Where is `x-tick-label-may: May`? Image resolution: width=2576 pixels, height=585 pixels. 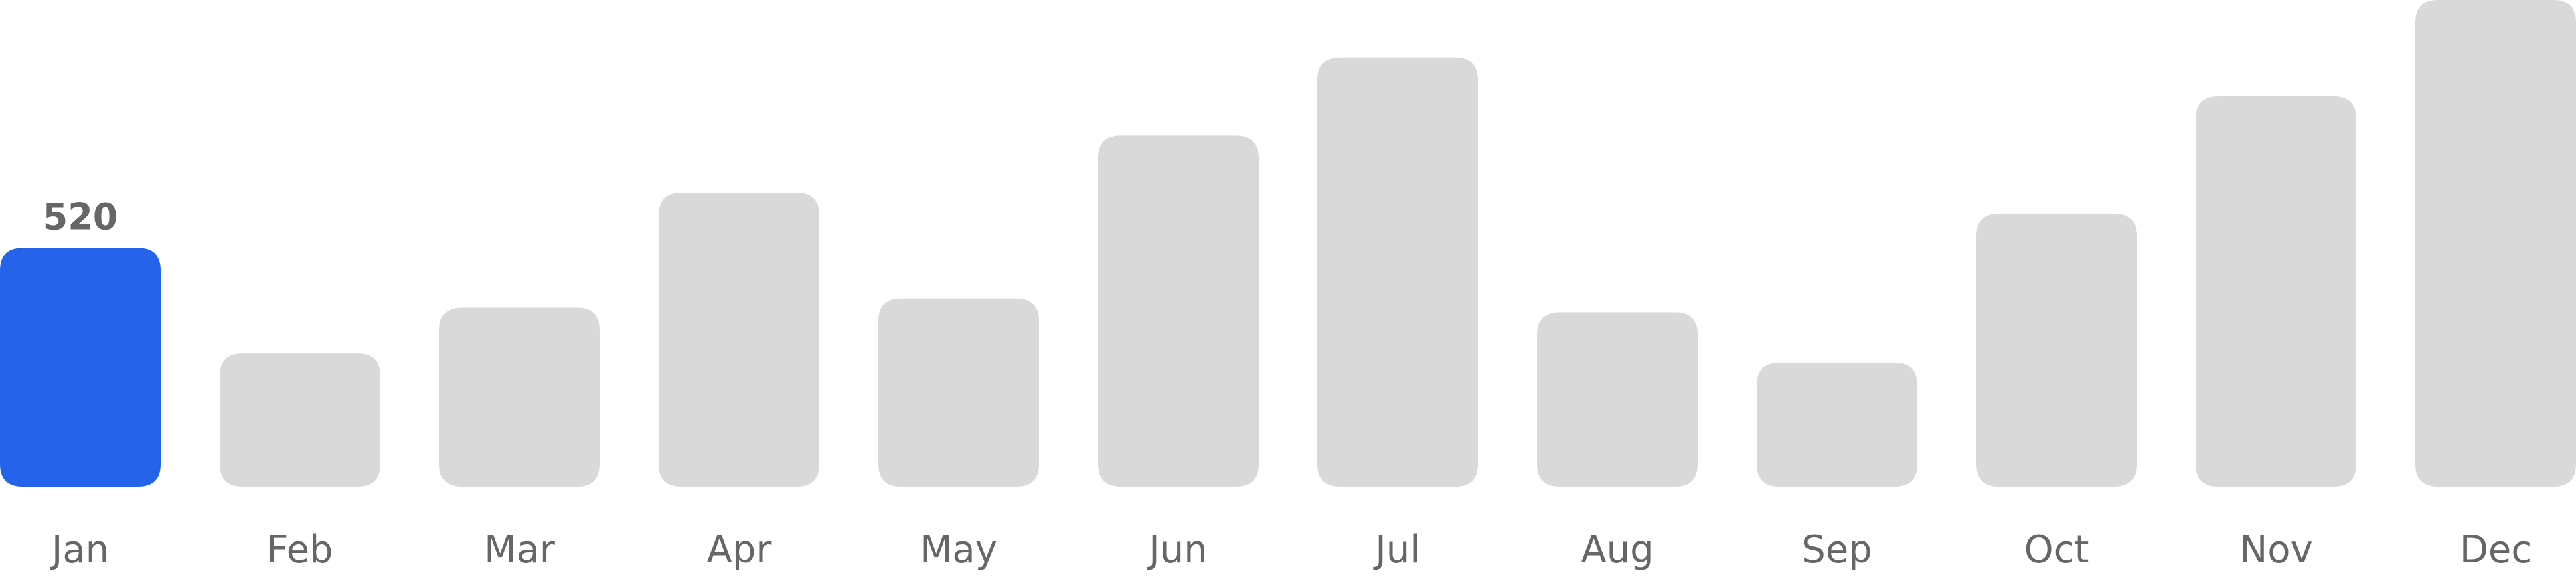 x-tick-label-may: May is located at coordinates (959, 550).